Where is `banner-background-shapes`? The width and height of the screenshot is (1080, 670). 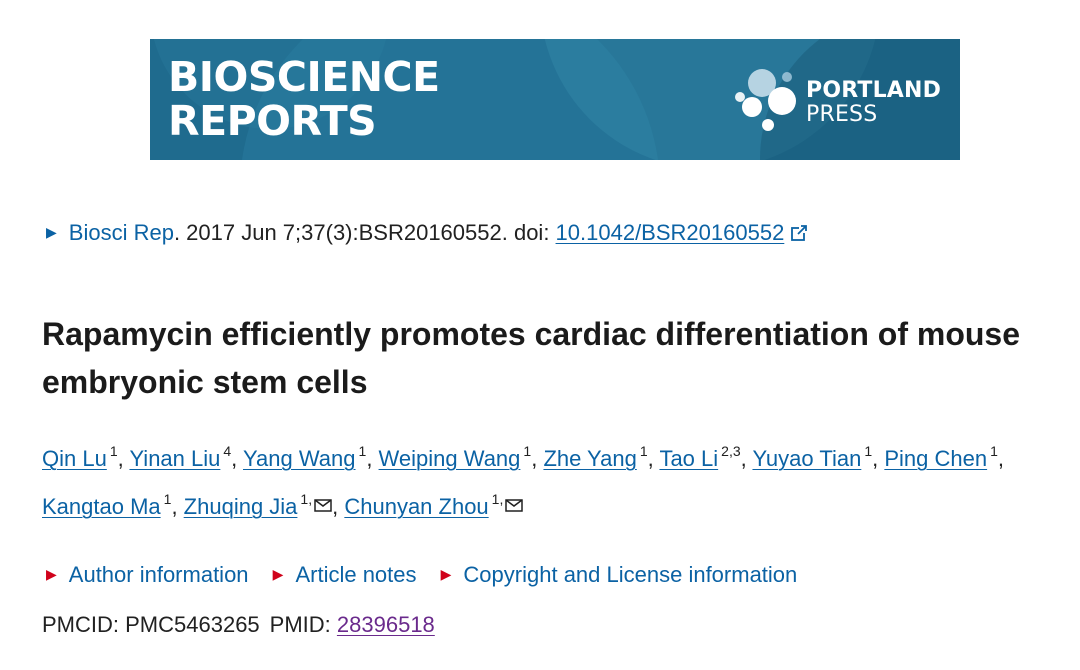
banner-background-shapes is located at coordinates (556, 99).